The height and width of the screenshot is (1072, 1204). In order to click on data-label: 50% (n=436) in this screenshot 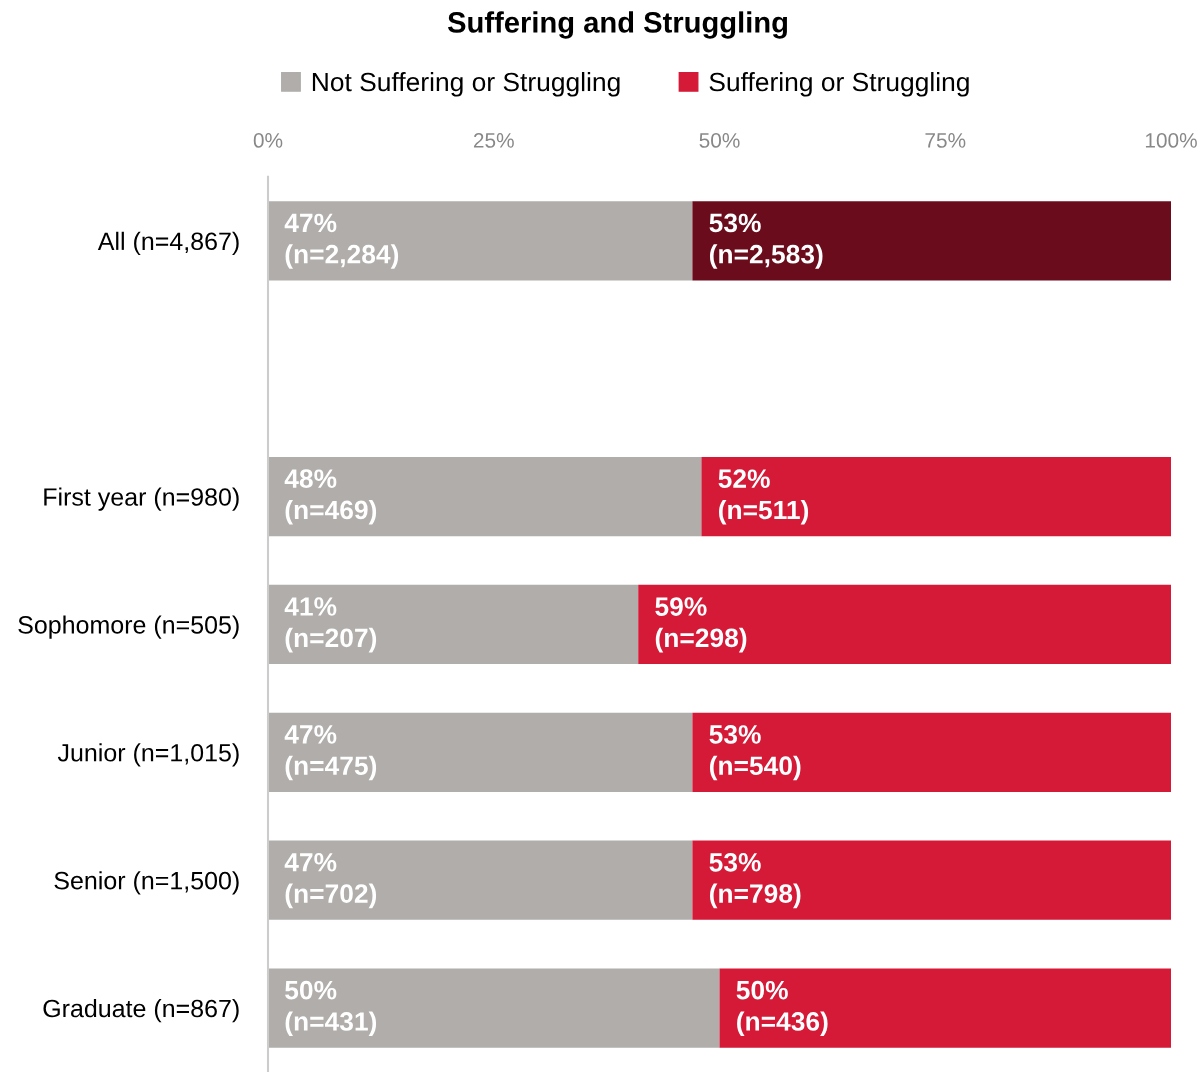, I will do `click(782, 1008)`.